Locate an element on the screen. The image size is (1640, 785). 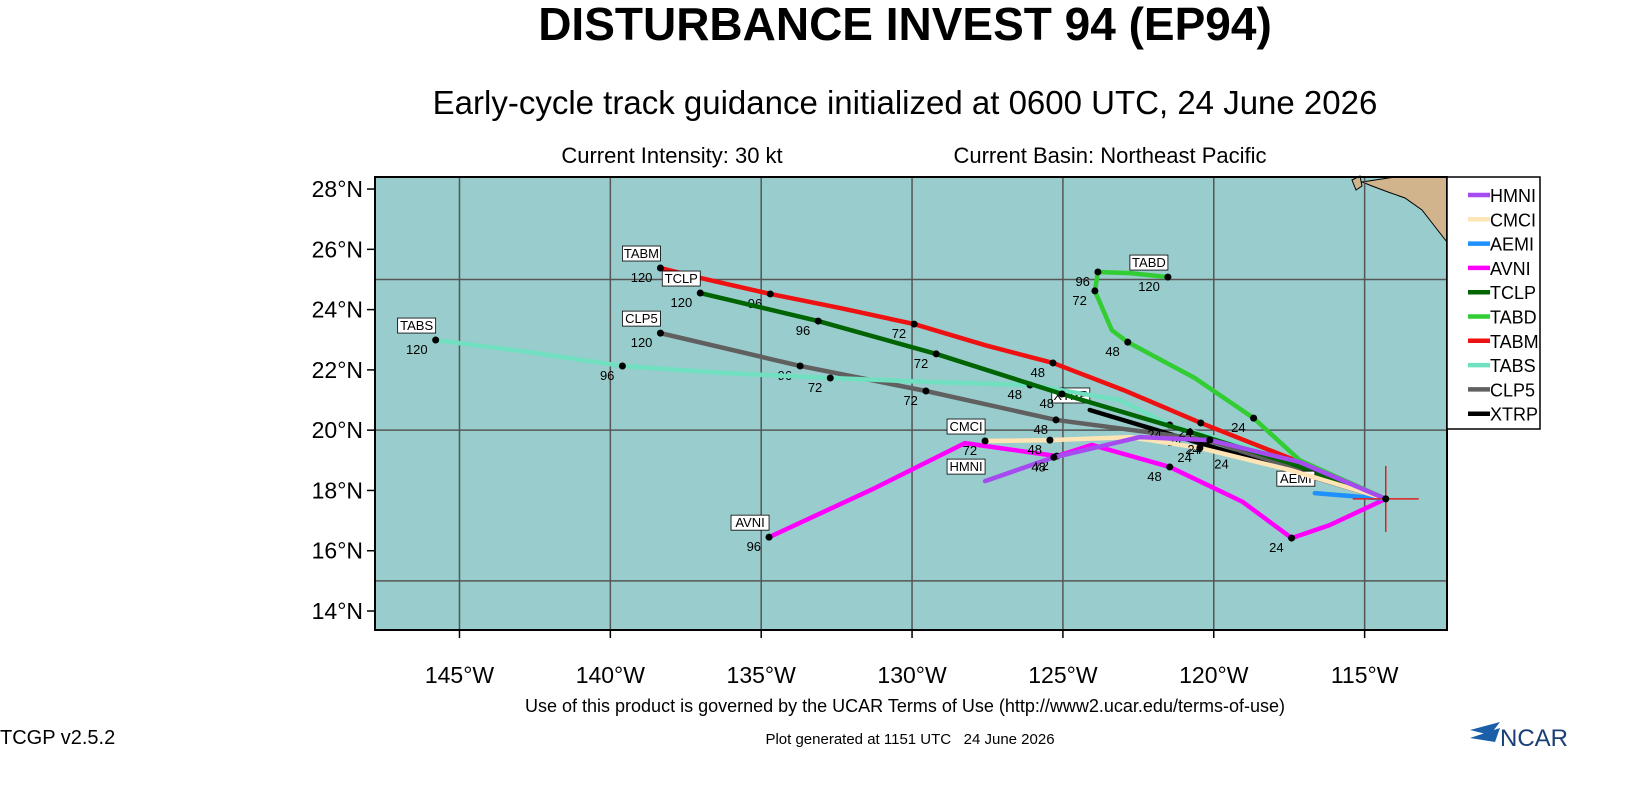
annotation: Current Intensity: 30 kt is located at coordinates (671, 155).